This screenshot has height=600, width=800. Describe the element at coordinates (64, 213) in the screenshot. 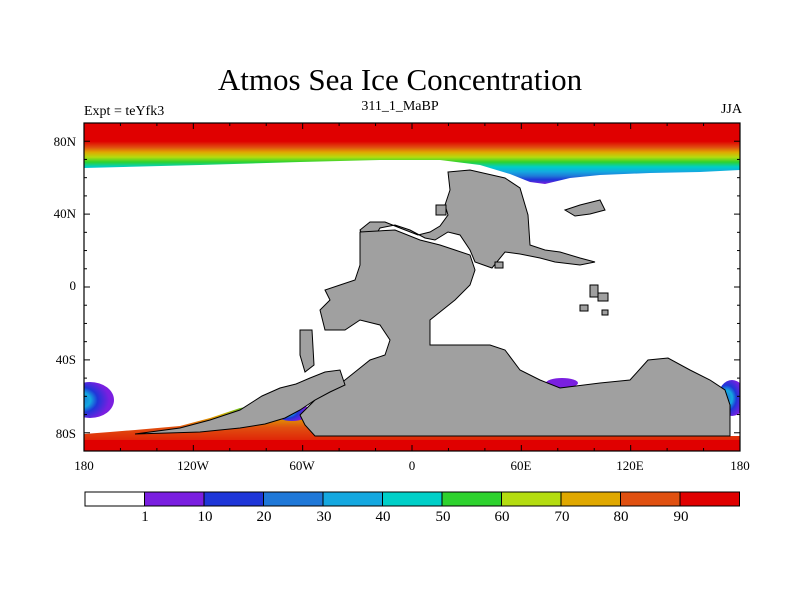

I see `lat-label-40n: 40N` at that location.